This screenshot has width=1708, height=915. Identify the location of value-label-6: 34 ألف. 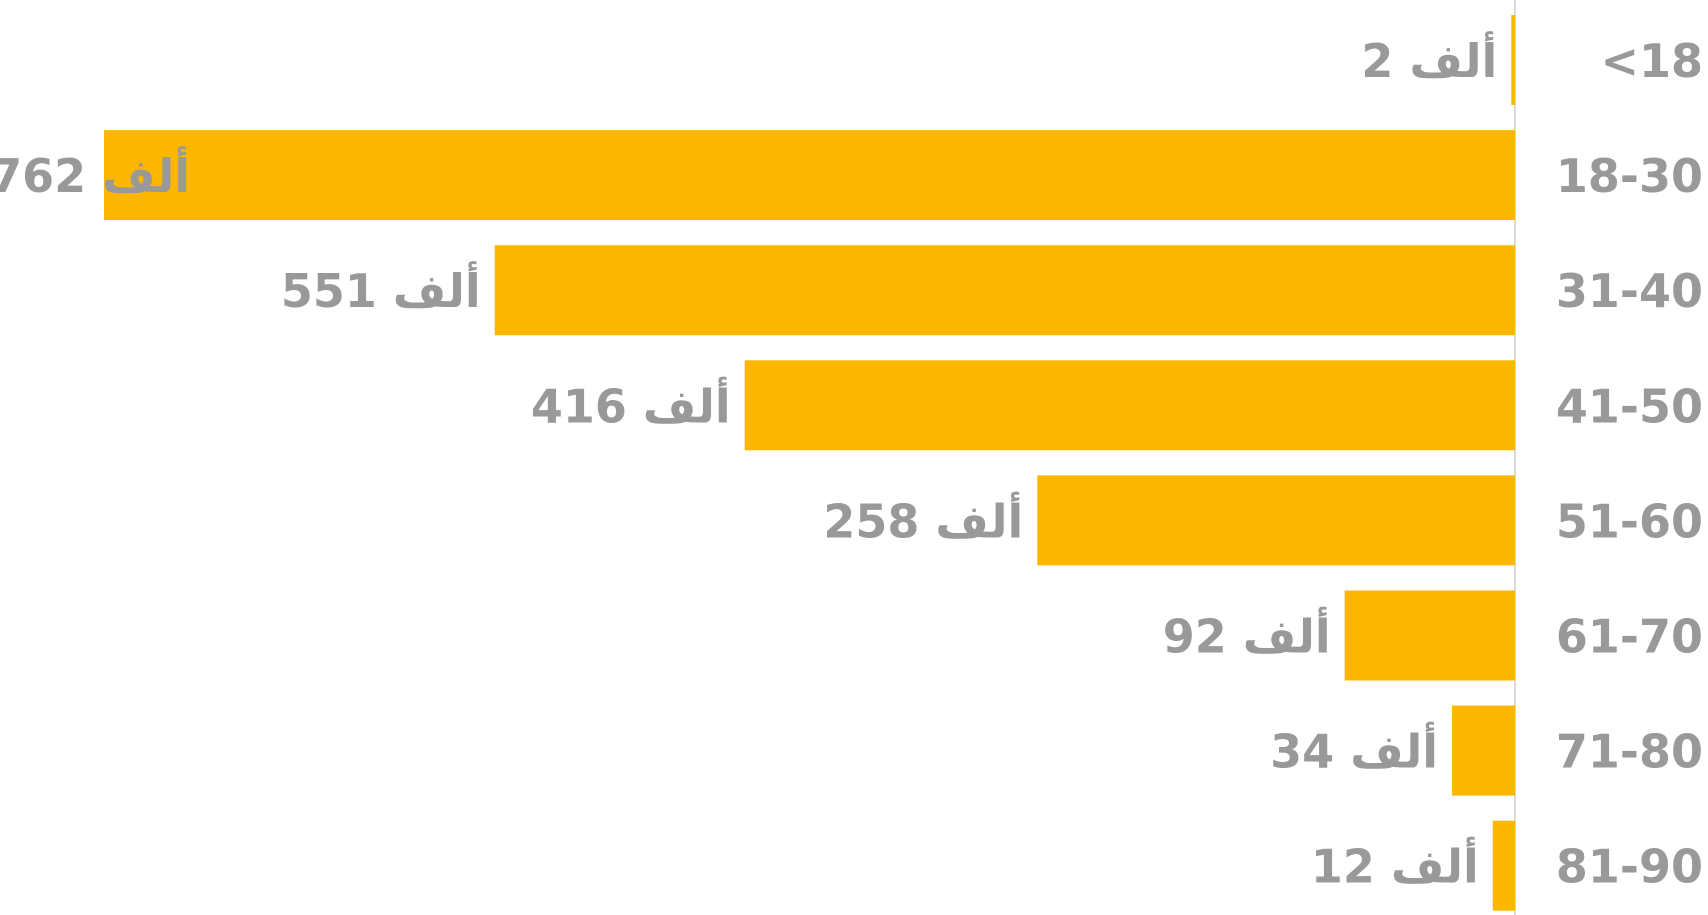
(1354, 750).